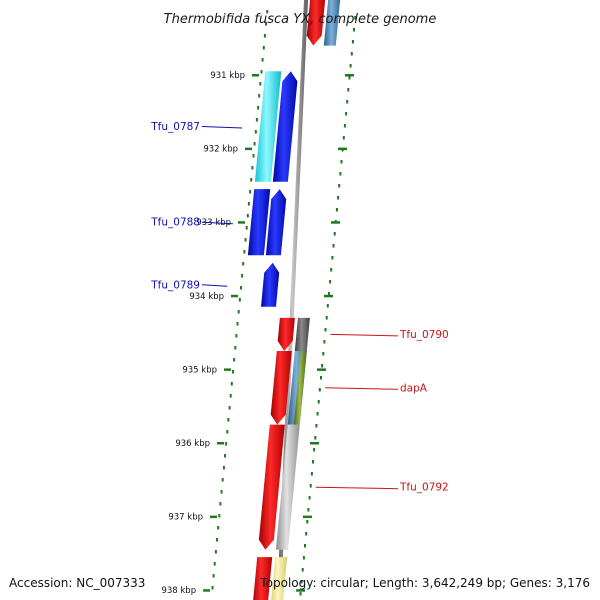  Describe the element at coordinates (332, 23) in the screenshot. I see `feature-block-steel` at that location.